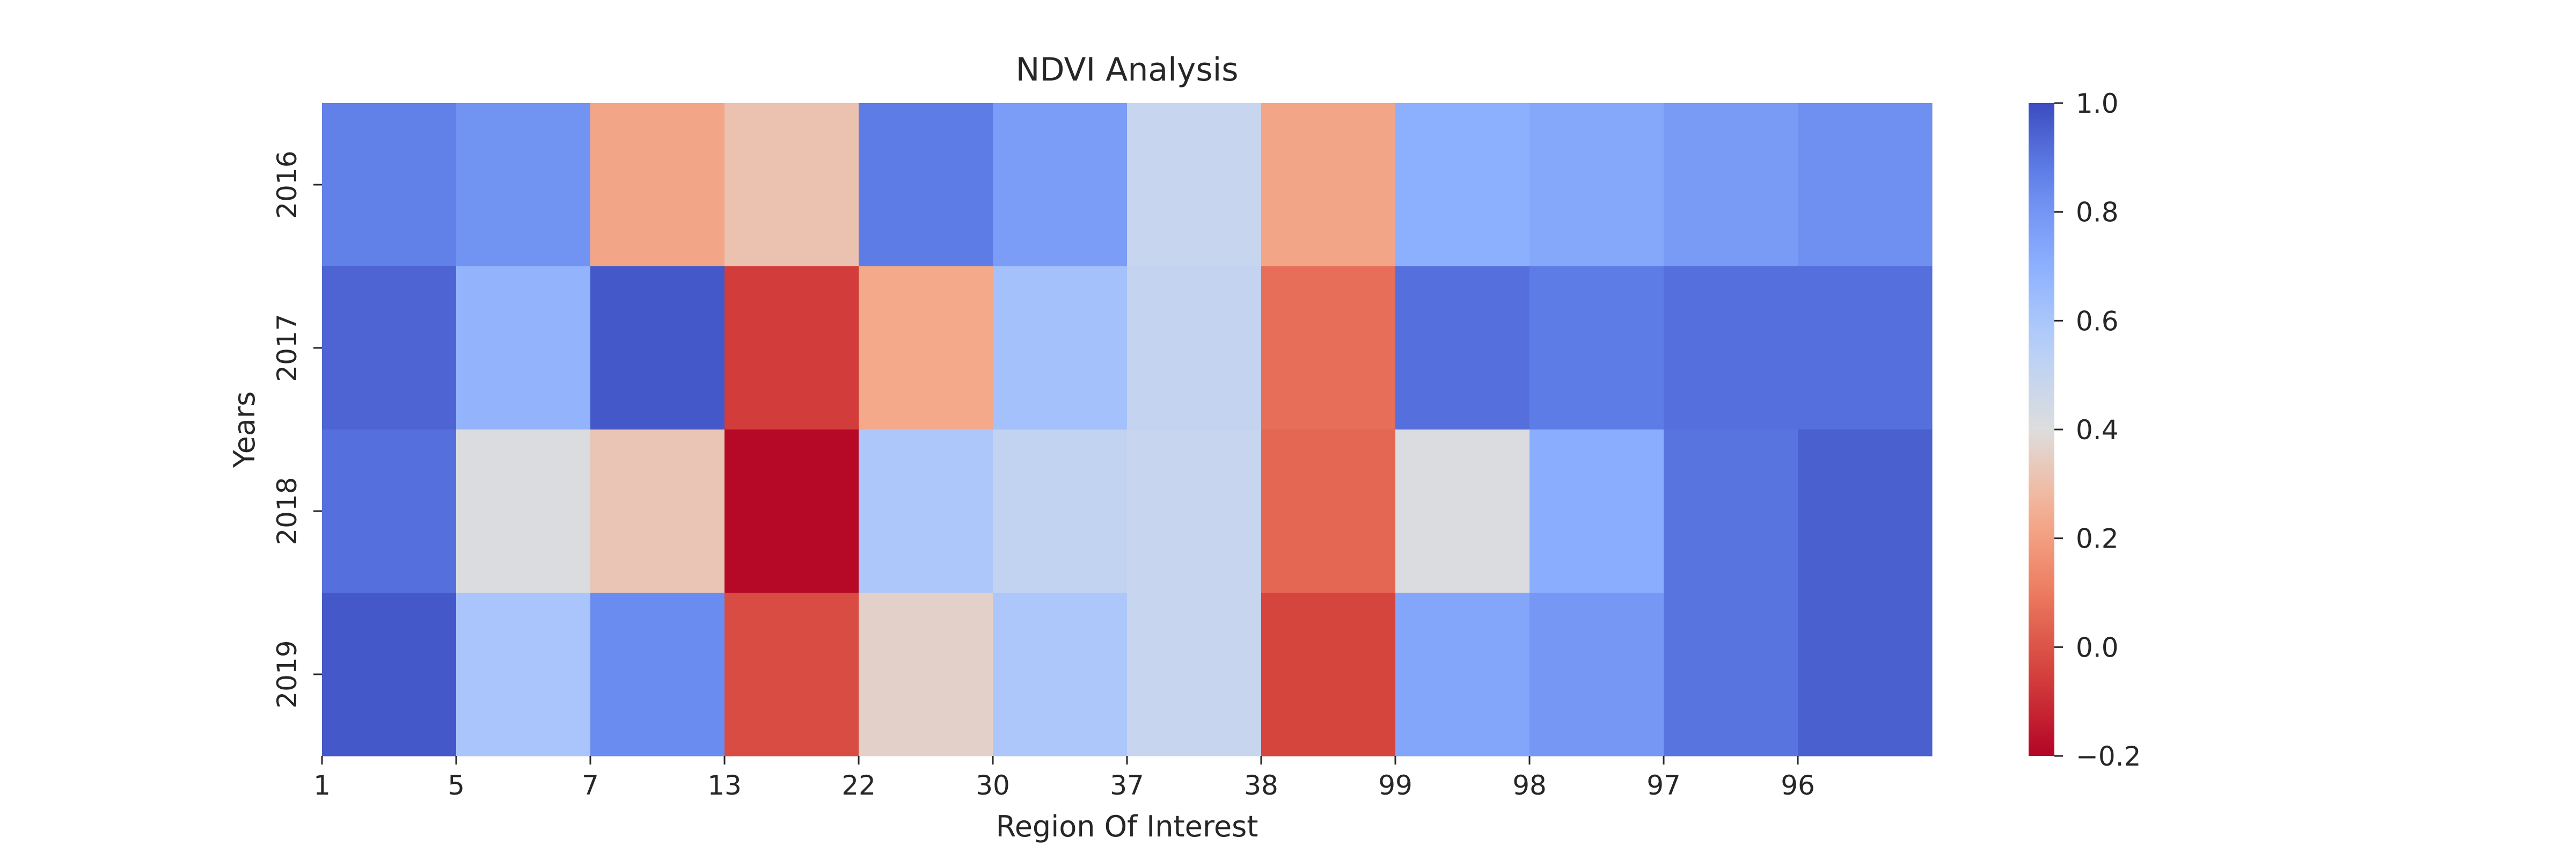 Image resolution: width=2576 pixels, height=859 pixels. What do you see at coordinates (858, 785) in the screenshot?
I see `x-tick-label: 22` at bounding box center [858, 785].